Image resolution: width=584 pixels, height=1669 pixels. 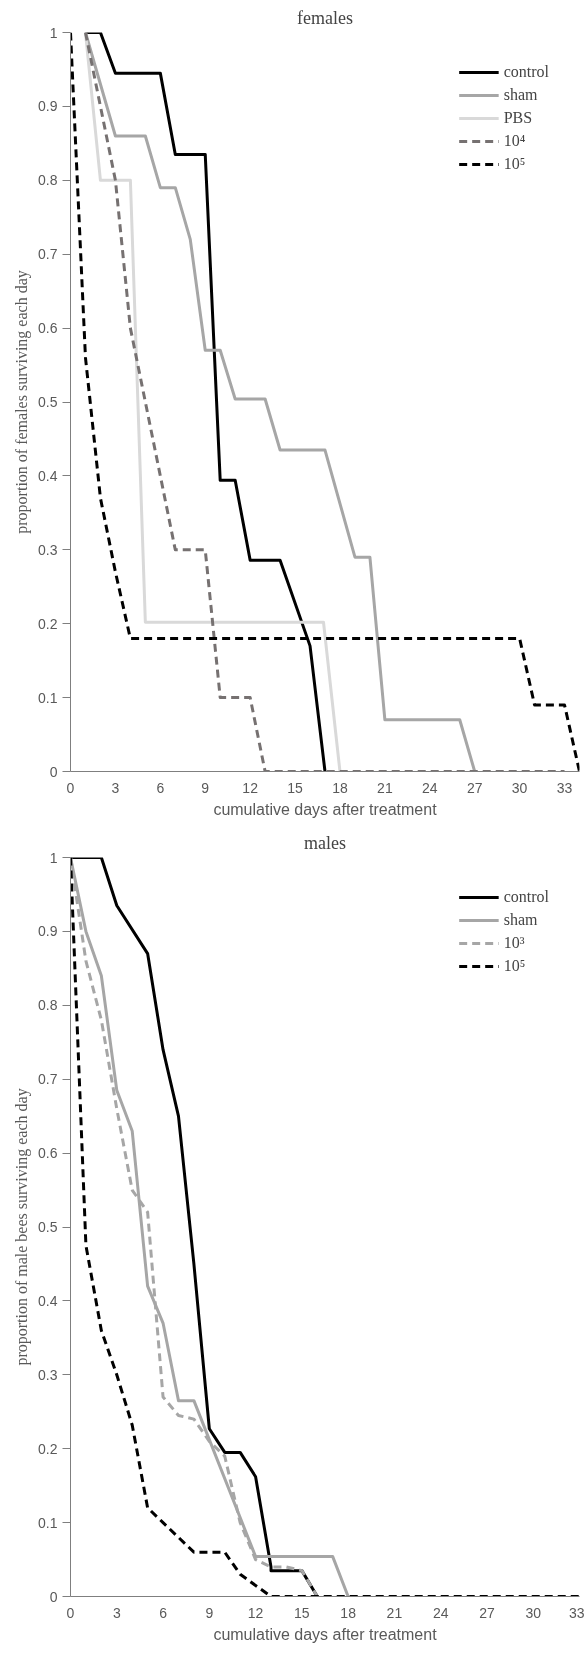 I want to click on y-axis-title: proportion of females surviving each day, so click(x=22, y=402).